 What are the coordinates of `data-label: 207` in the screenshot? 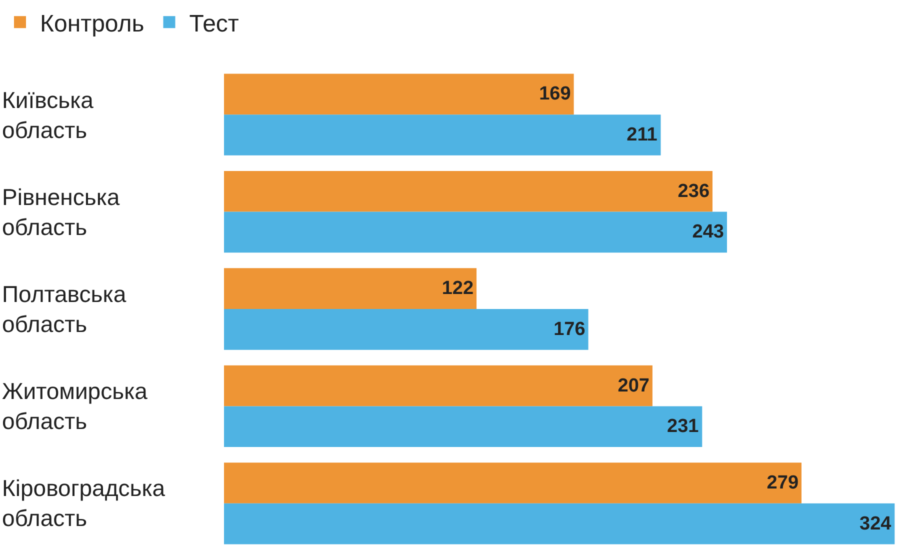 It's located at (634, 385).